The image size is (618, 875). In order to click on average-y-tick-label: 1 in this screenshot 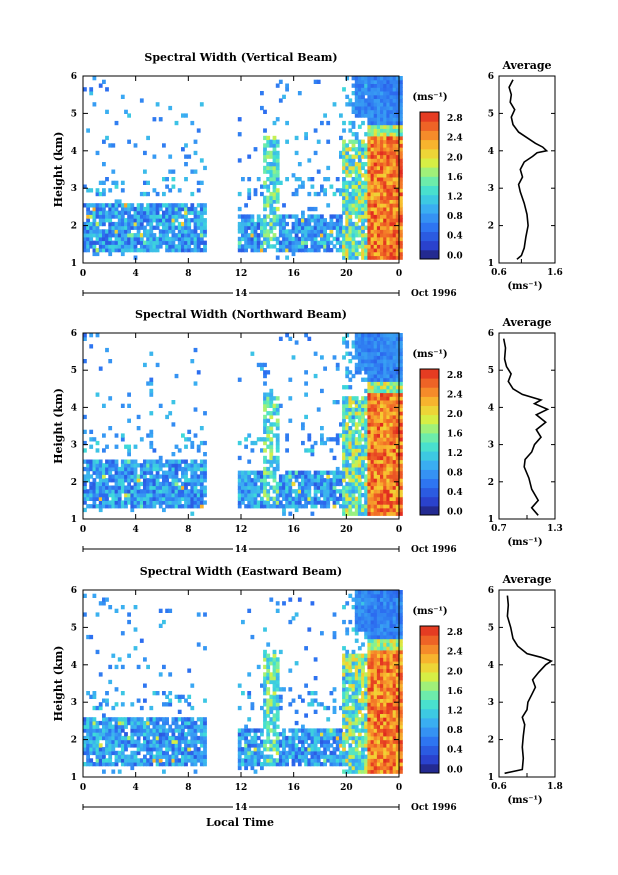, I will do `click(491, 520)`.